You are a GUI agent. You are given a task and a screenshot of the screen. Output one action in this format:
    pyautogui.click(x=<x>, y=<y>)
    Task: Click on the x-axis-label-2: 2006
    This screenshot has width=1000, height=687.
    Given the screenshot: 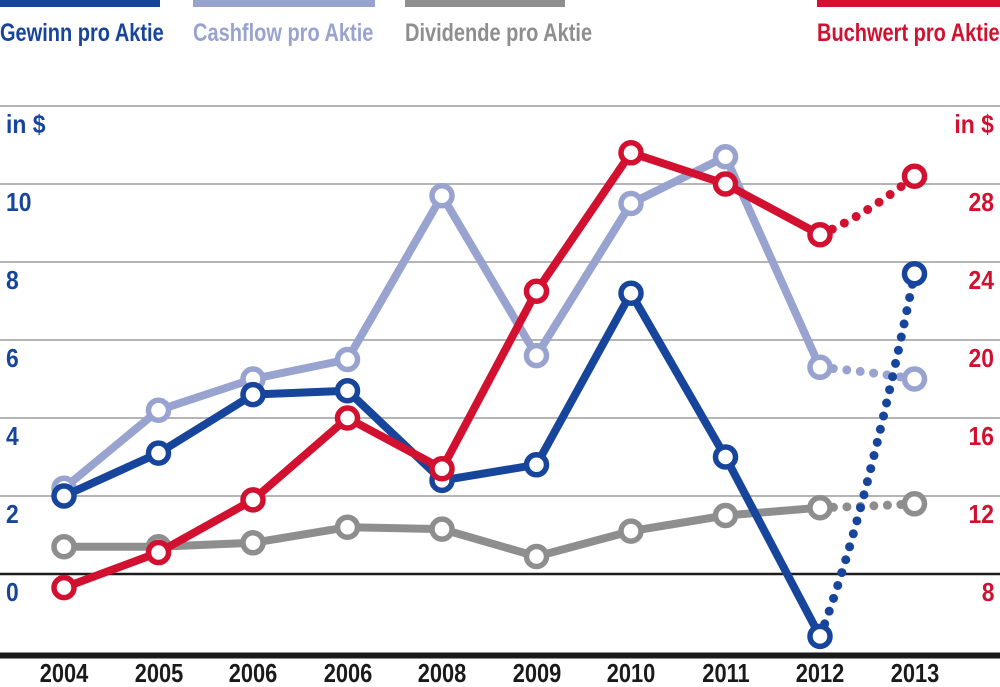 What is the action you would take?
    pyautogui.click(x=253, y=672)
    